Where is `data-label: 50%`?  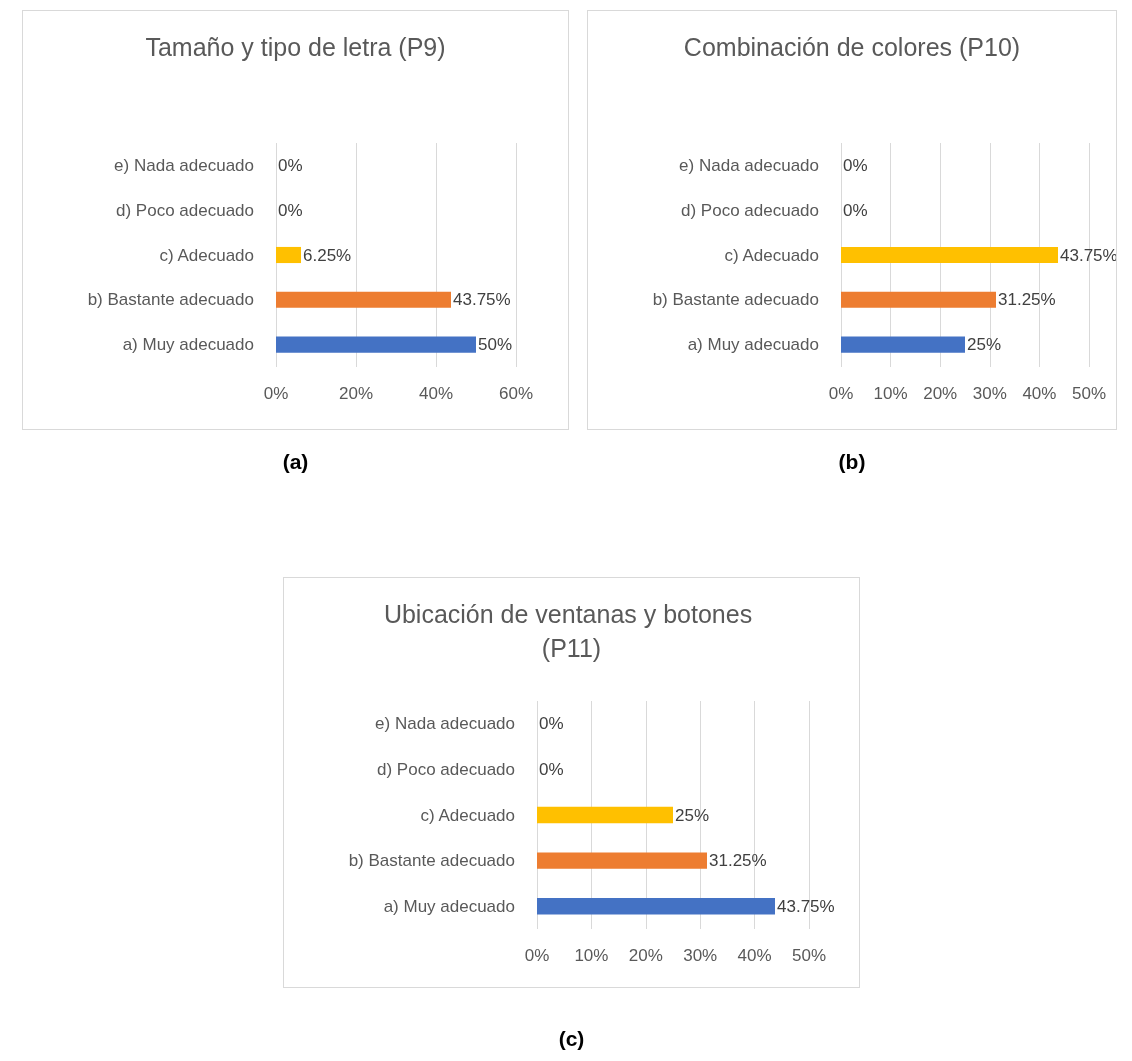
data-label: 50% is located at coordinates (495, 345).